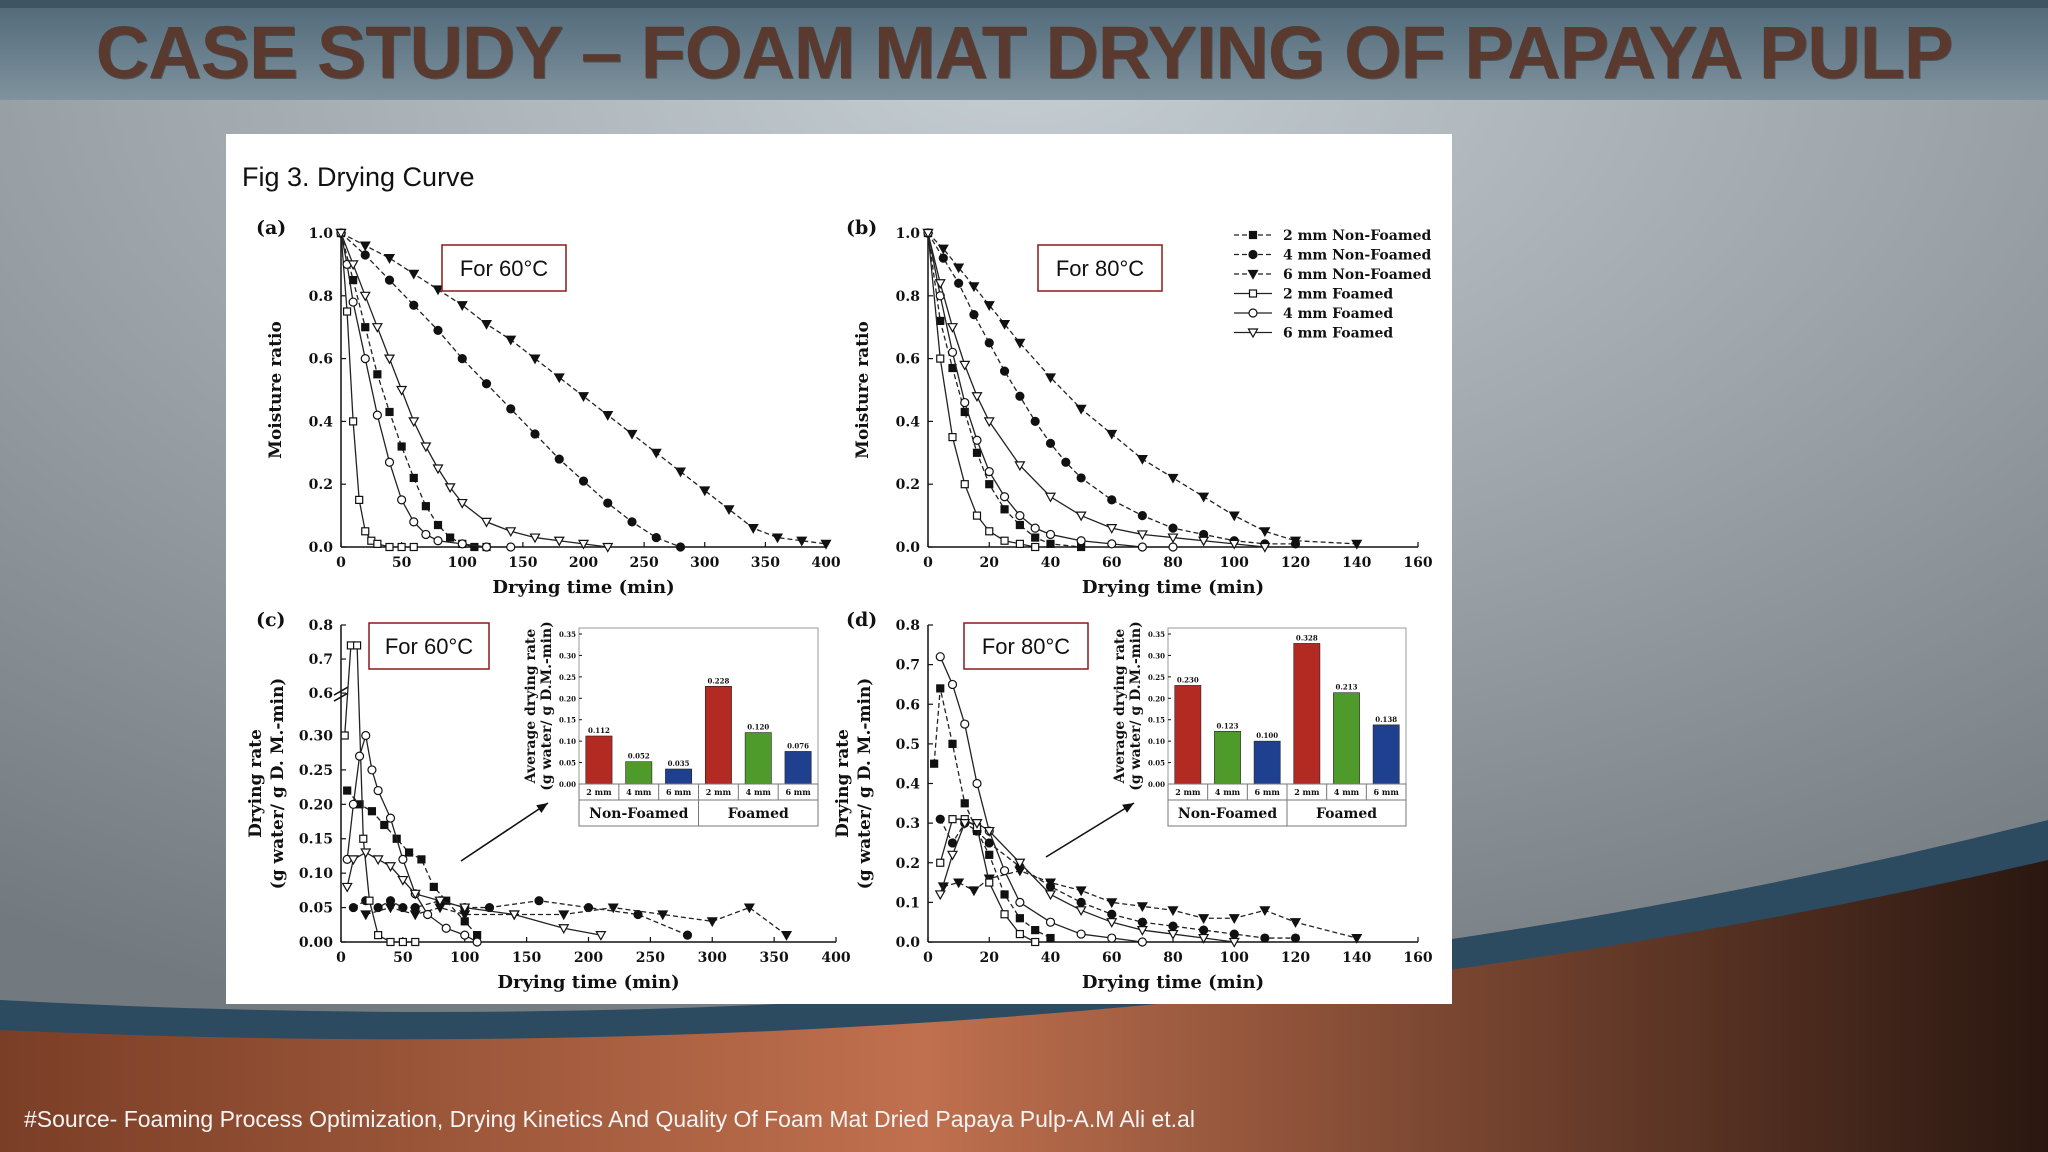 The height and width of the screenshot is (1152, 2048). What do you see at coordinates (1338, 334) in the screenshot?
I see `legend-label: 6 mm Foamed` at bounding box center [1338, 334].